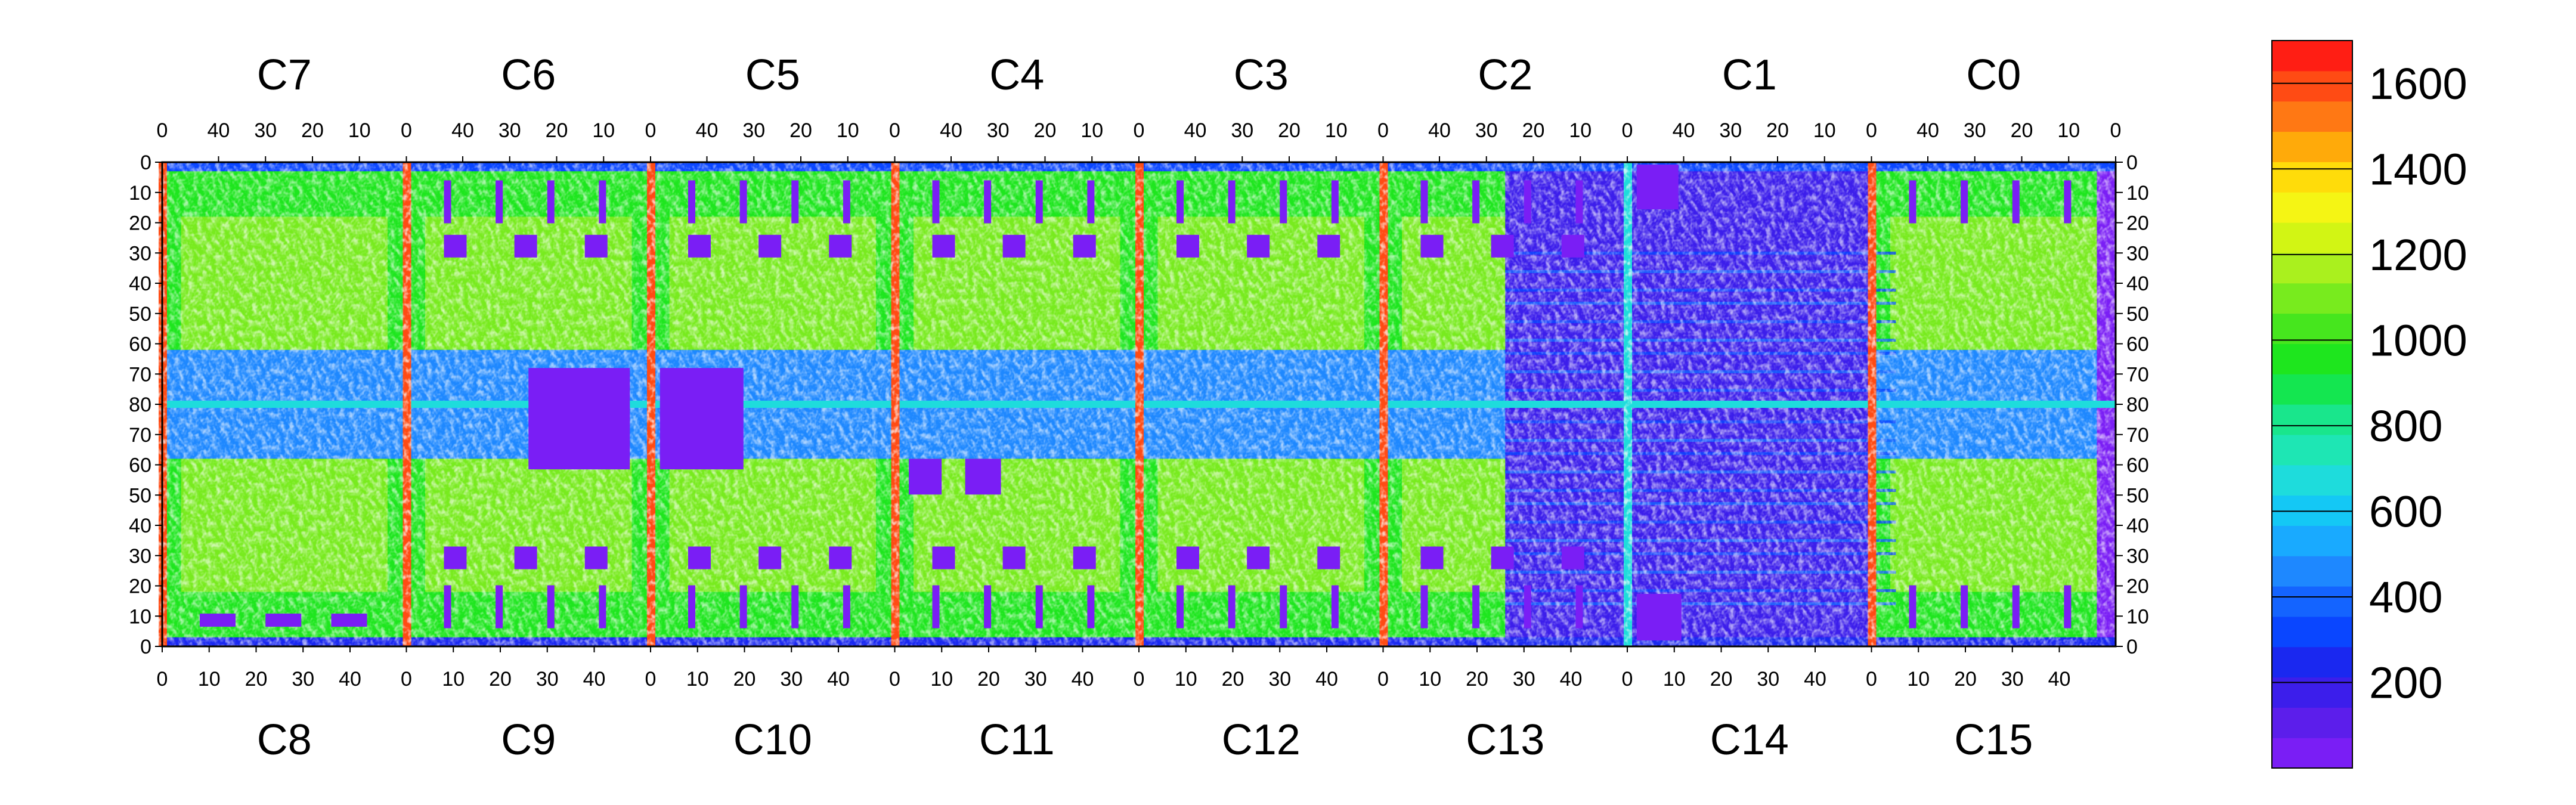 The height and width of the screenshot is (805, 2576). What do you see at coordinates (1017, 740) in the screenshot?
I see `chip-label-bottom: C11` at bounding box center [1017, 740].